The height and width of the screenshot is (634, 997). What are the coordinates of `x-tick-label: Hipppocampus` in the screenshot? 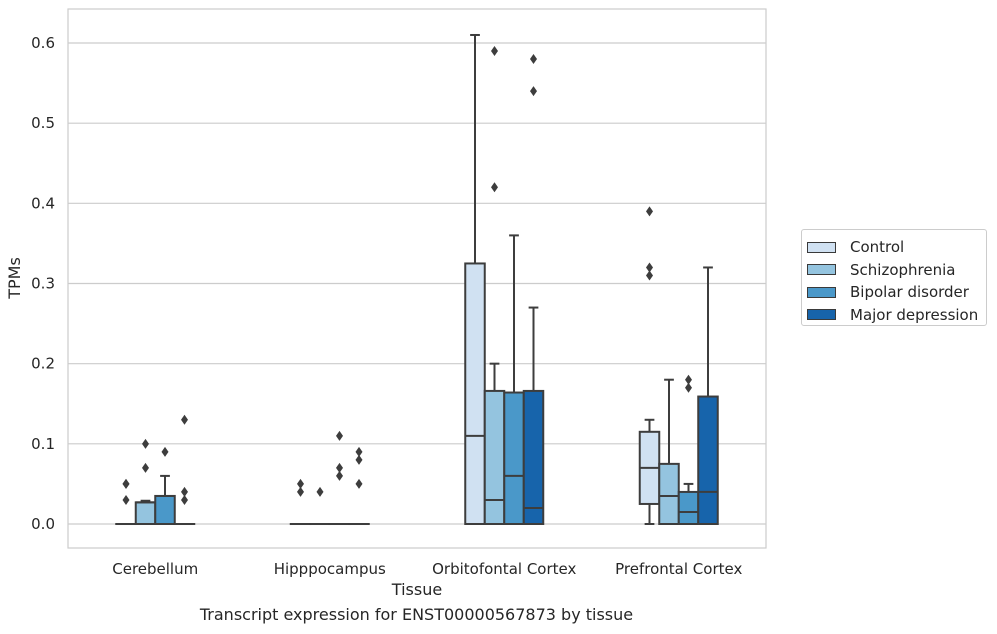 It's located at (330, 569).